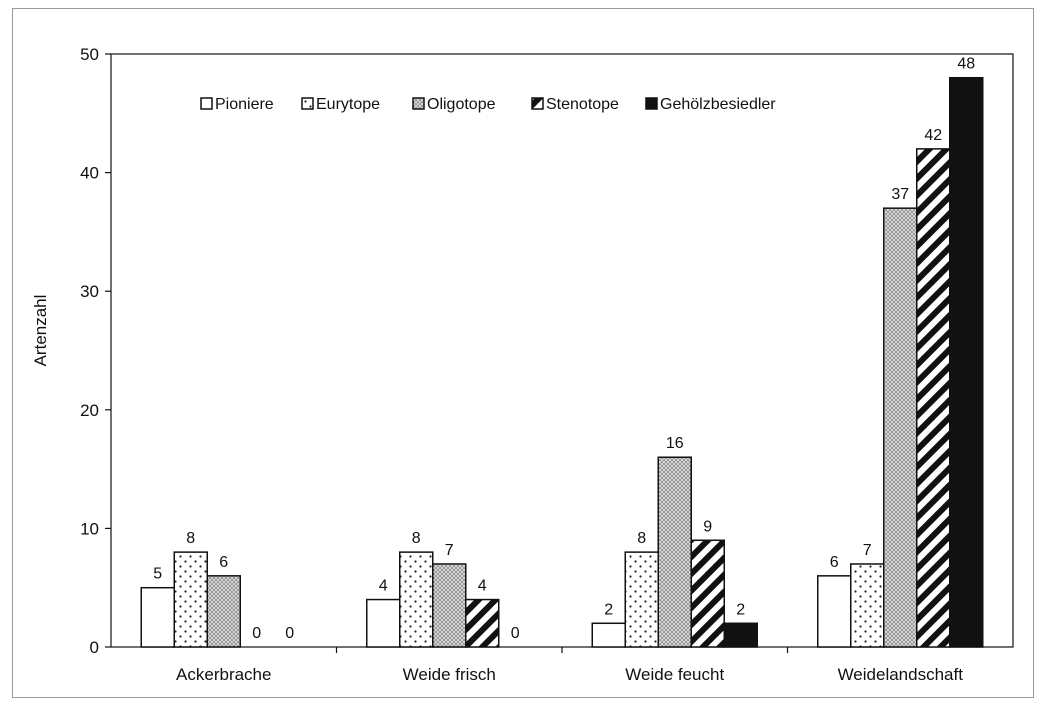 The width and height of the screenshot is (1048, 705). I want to click on data-label: 48, so click(966, 64).